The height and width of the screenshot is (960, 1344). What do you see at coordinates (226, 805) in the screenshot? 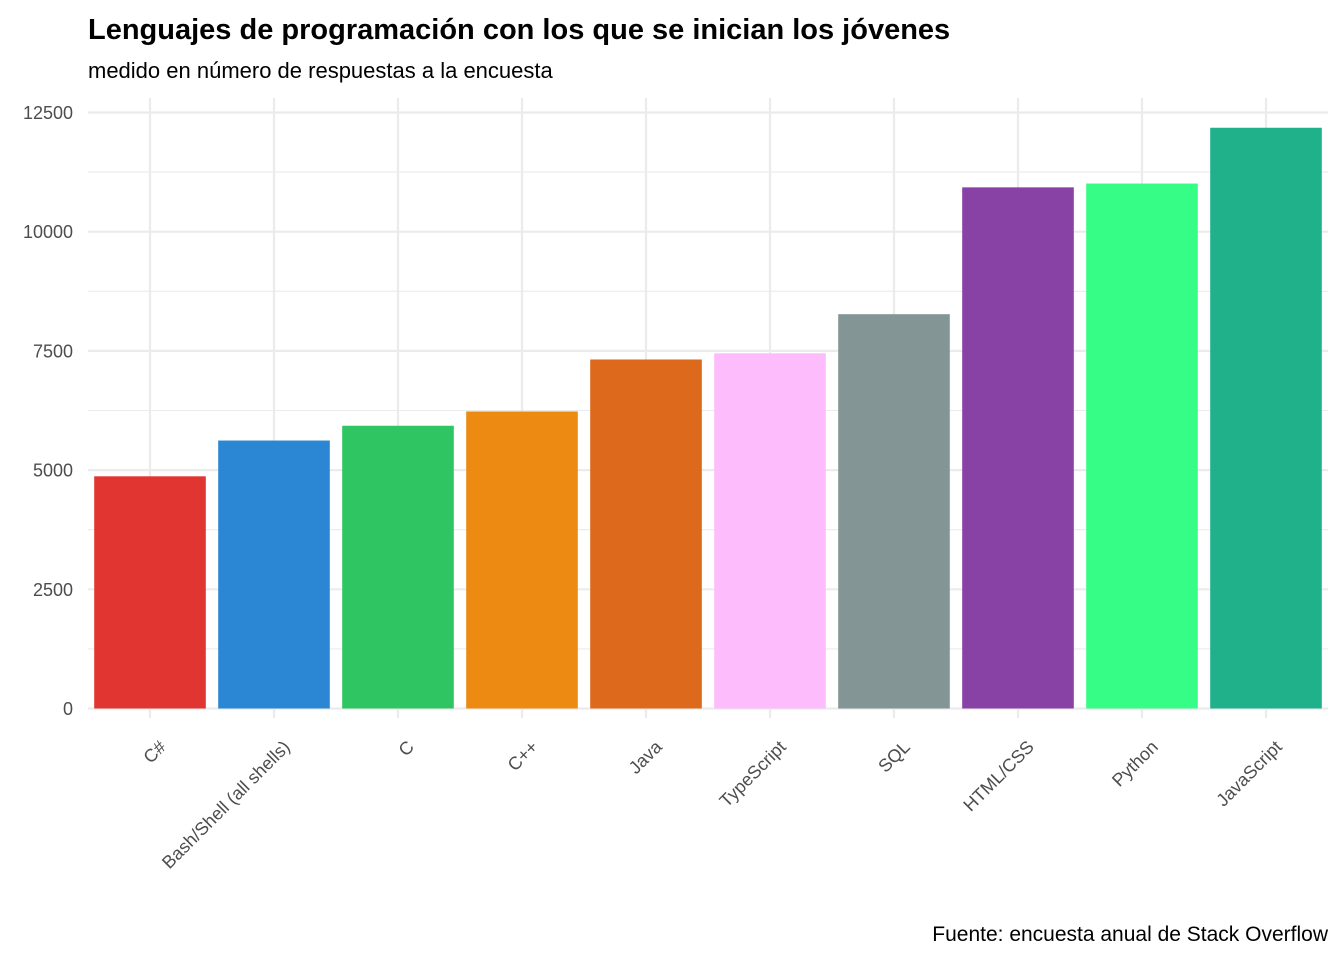
I see `x-tick-label: Bash/Shell (all shells)` at bounding box center [226, 805].